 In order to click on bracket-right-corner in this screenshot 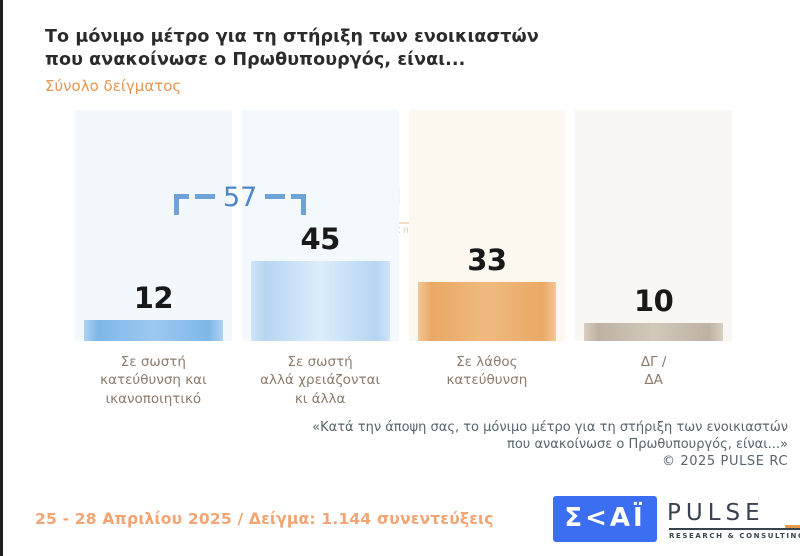, I will do `click(299, 204)`.